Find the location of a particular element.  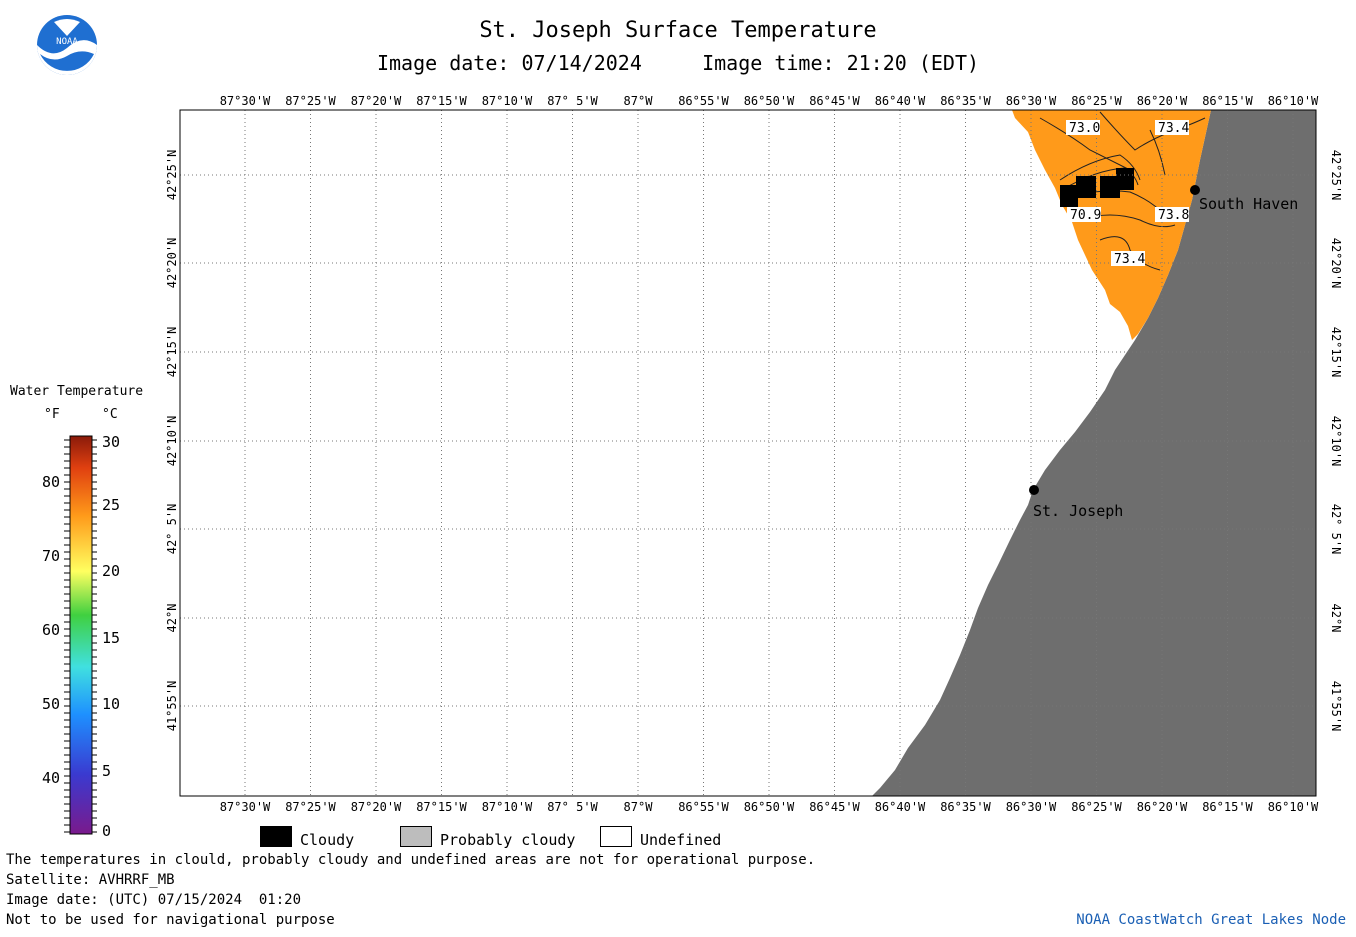

colorbar-unit-c: °C is located at coordinates (110, 414).